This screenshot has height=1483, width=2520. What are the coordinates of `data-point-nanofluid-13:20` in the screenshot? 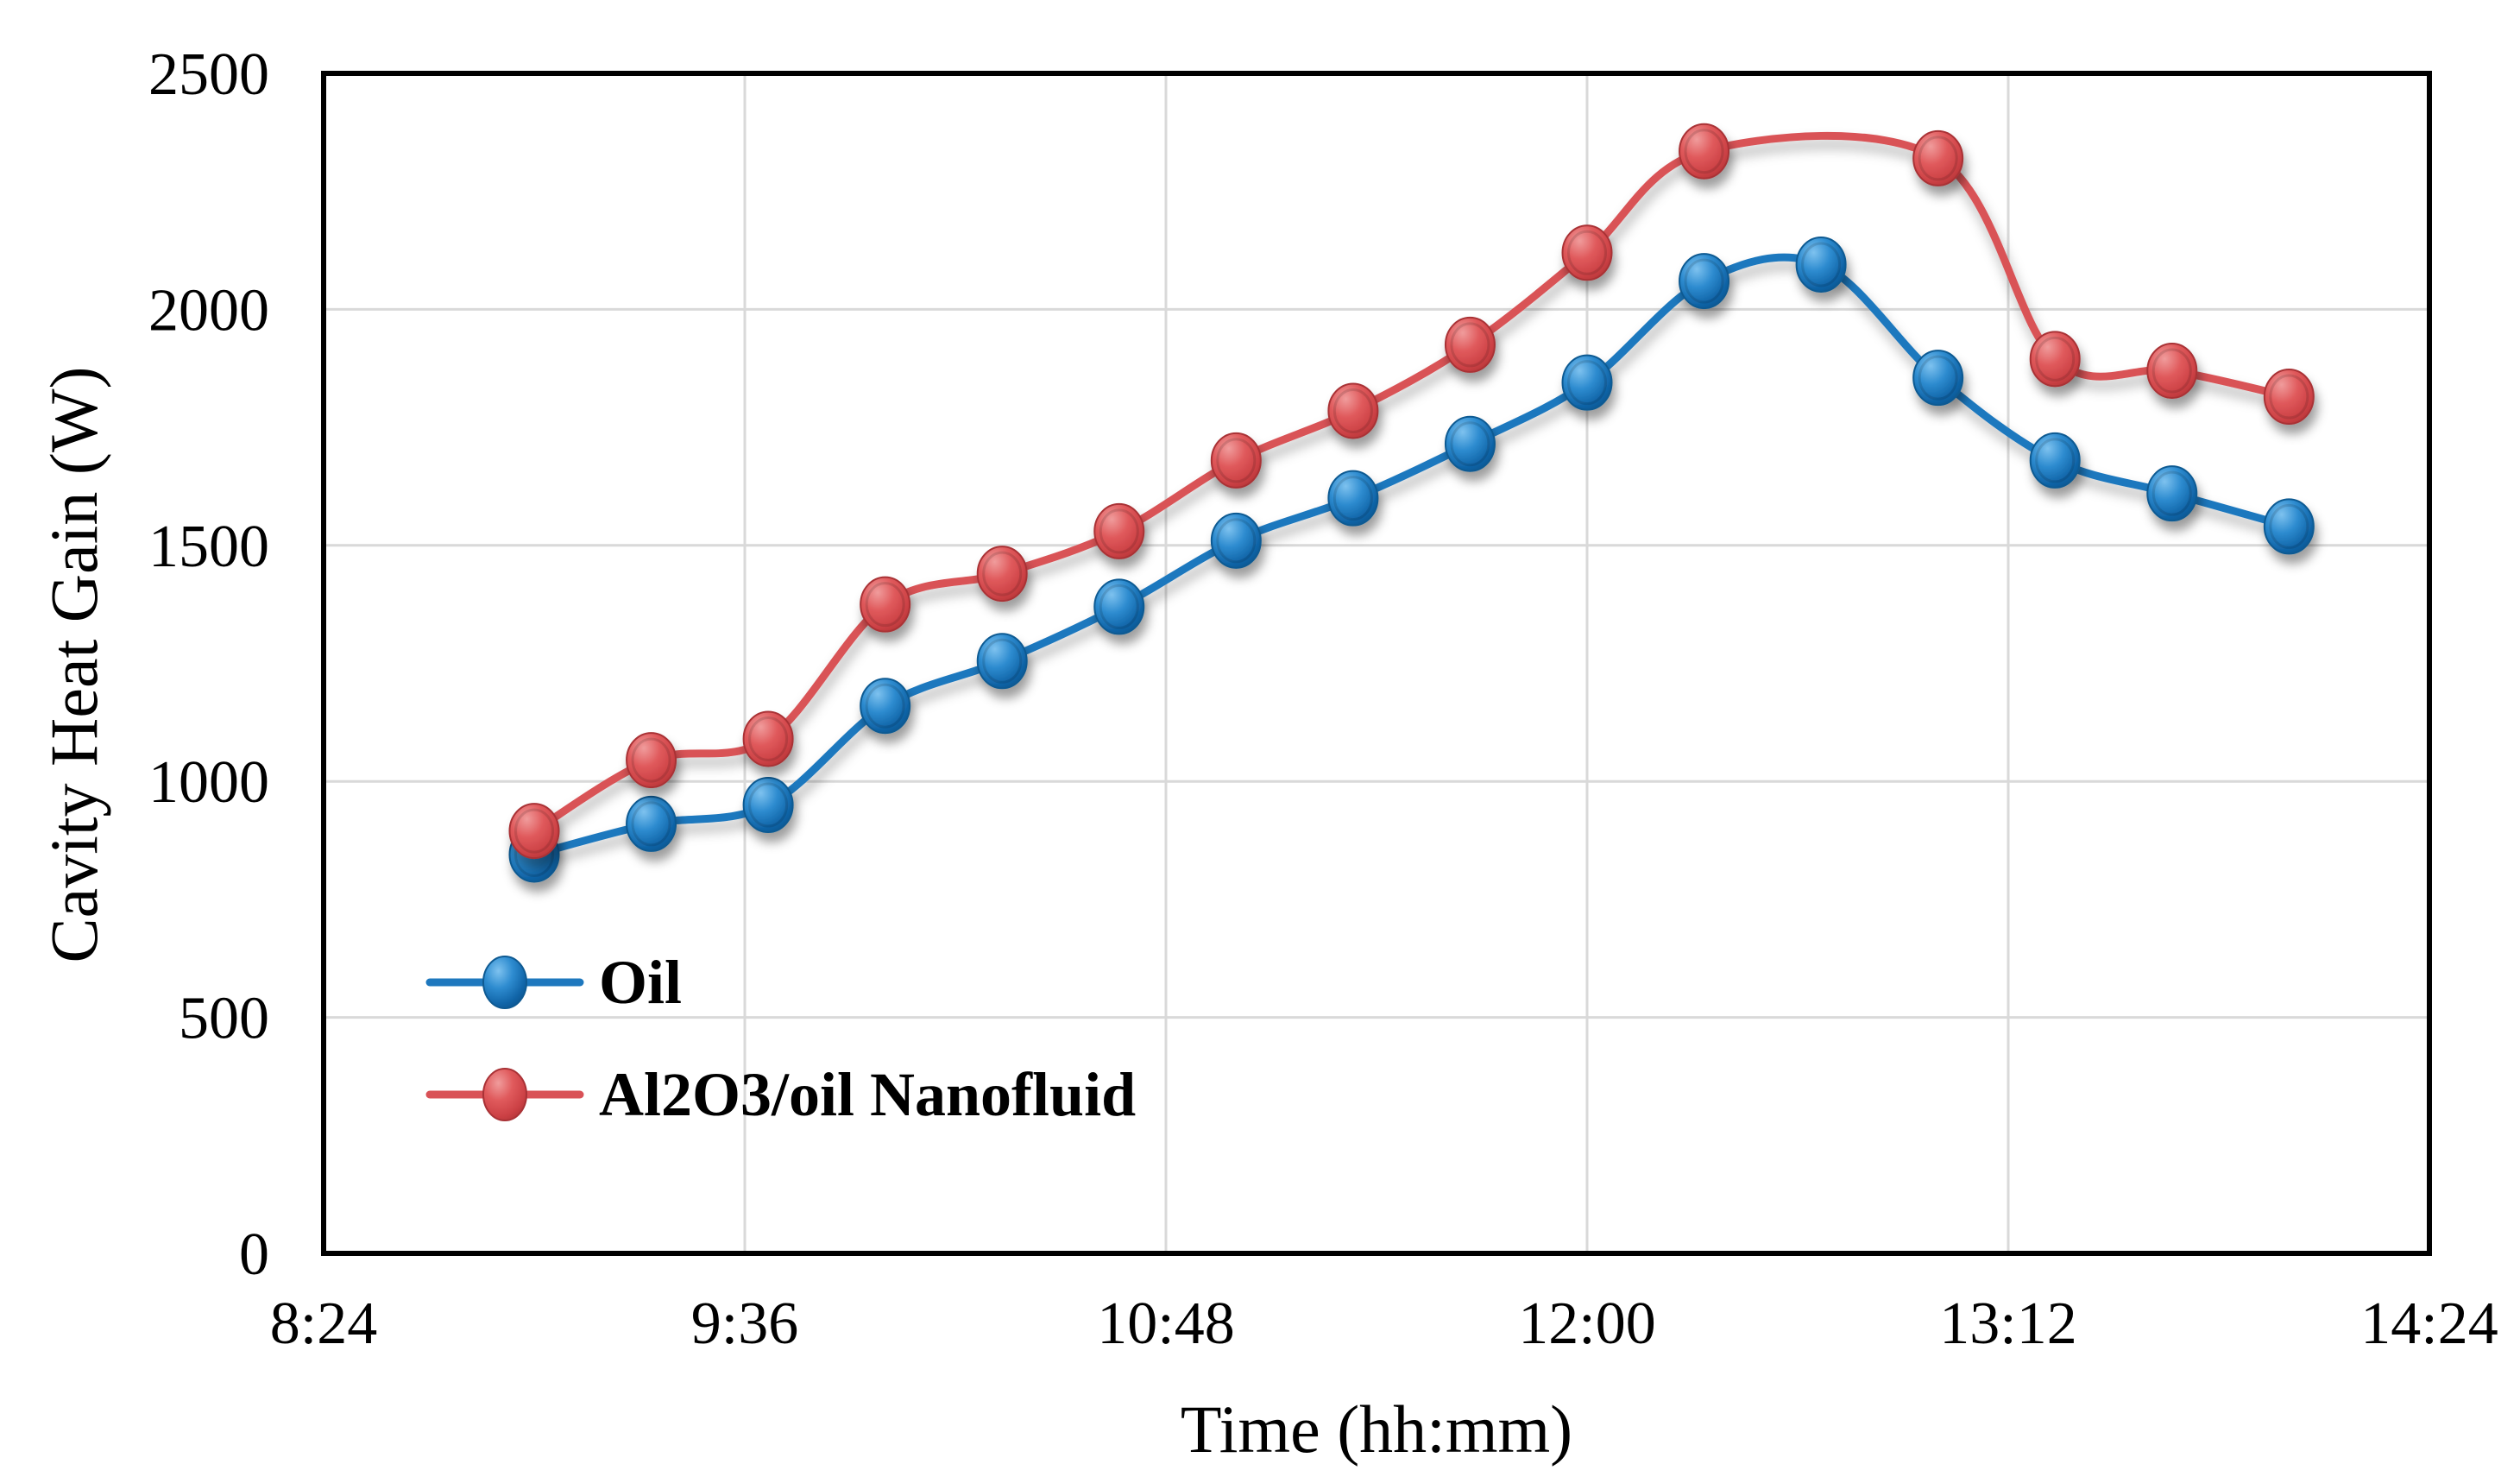 It's located at (2055, 359).